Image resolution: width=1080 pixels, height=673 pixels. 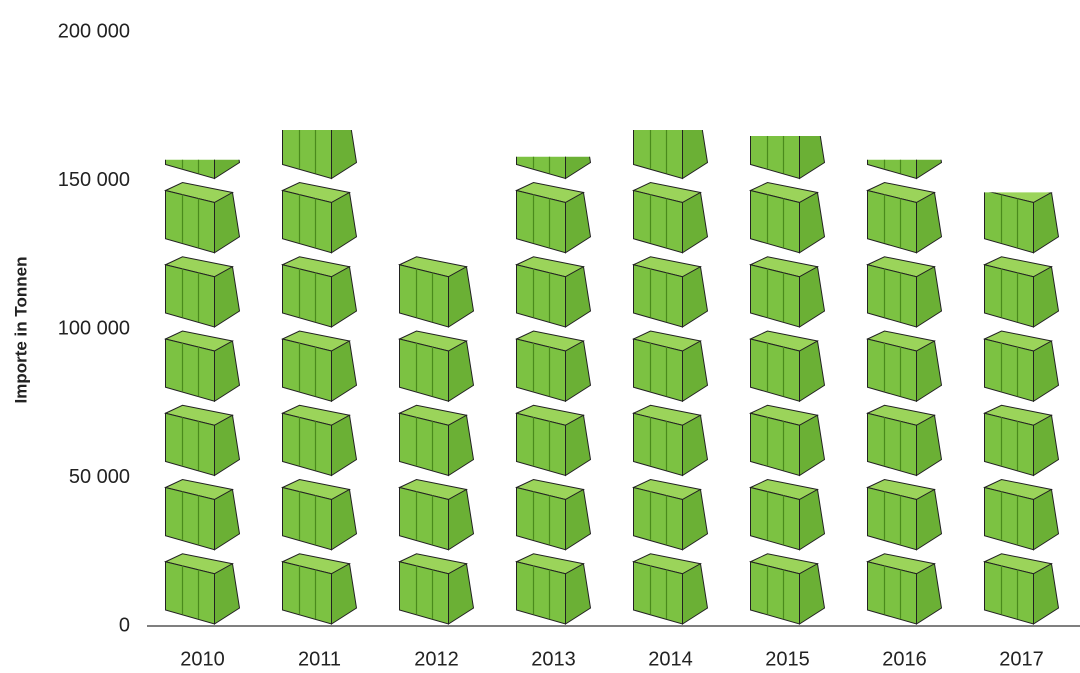 What do you see at coordinates (319, 659) in the screenshot?
I see `x-tick-label: 2011` at bounding box center [319, 659].